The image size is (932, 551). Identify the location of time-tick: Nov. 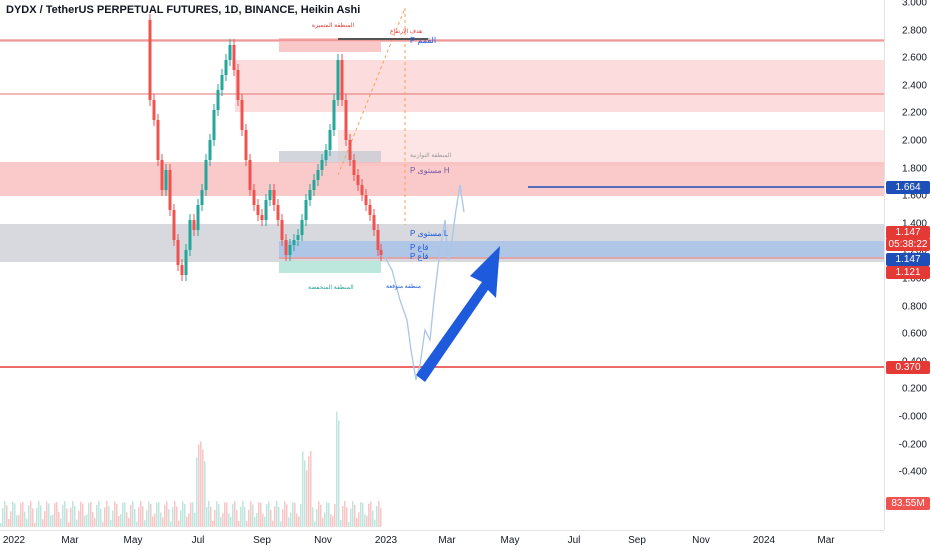
(701, 540).